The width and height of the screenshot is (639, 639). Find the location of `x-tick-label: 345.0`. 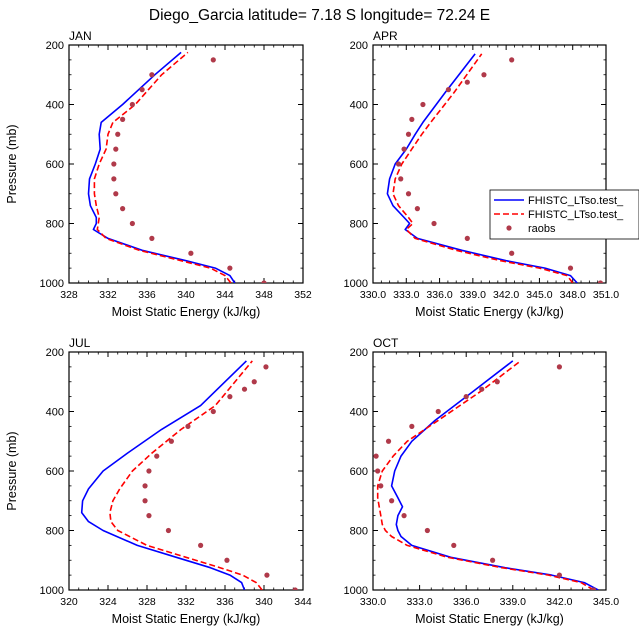

x-tick-label: 345.0 is located at coordinates (539, 295).